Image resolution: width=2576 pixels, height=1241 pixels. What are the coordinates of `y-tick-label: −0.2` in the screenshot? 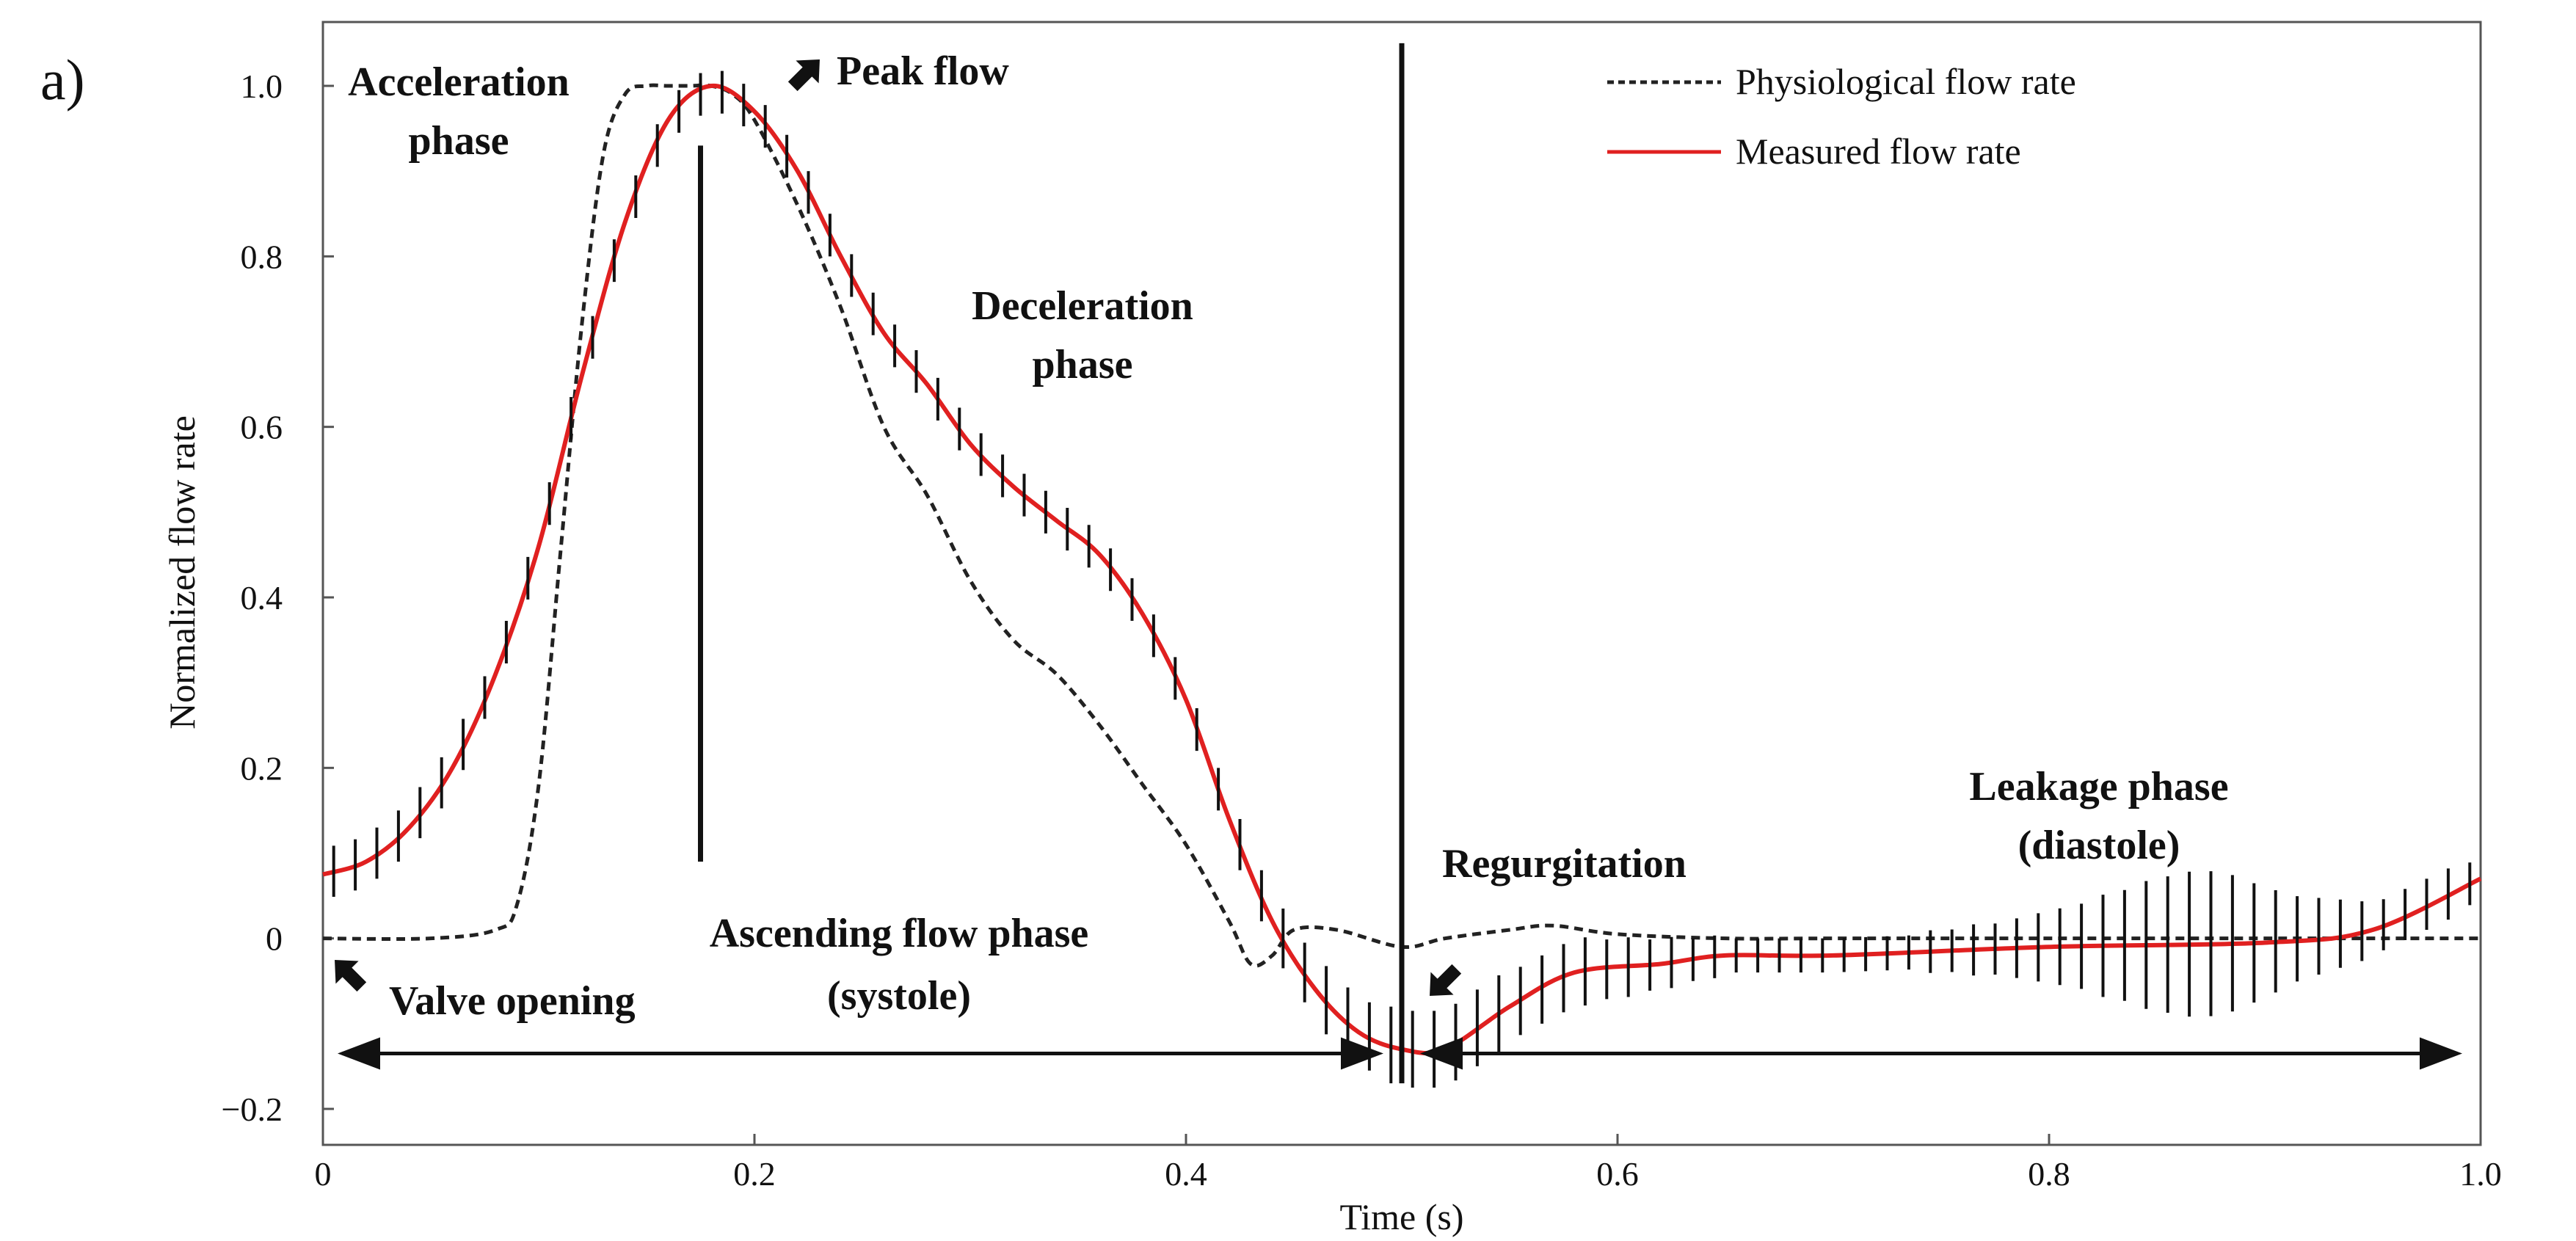 It's located at (252, 1109).